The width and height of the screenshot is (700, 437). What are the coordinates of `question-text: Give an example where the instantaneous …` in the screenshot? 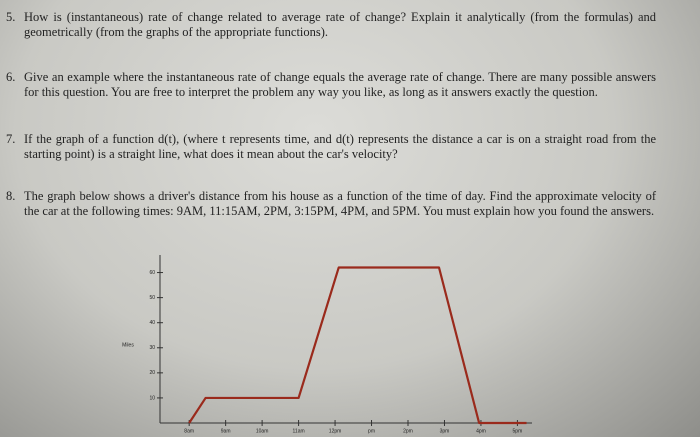 It's located at (340, 84).